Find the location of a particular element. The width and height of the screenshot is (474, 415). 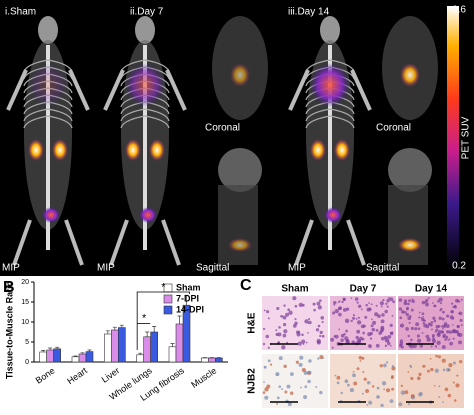

column-title: Day 14 is located at coordinates (431, 289).